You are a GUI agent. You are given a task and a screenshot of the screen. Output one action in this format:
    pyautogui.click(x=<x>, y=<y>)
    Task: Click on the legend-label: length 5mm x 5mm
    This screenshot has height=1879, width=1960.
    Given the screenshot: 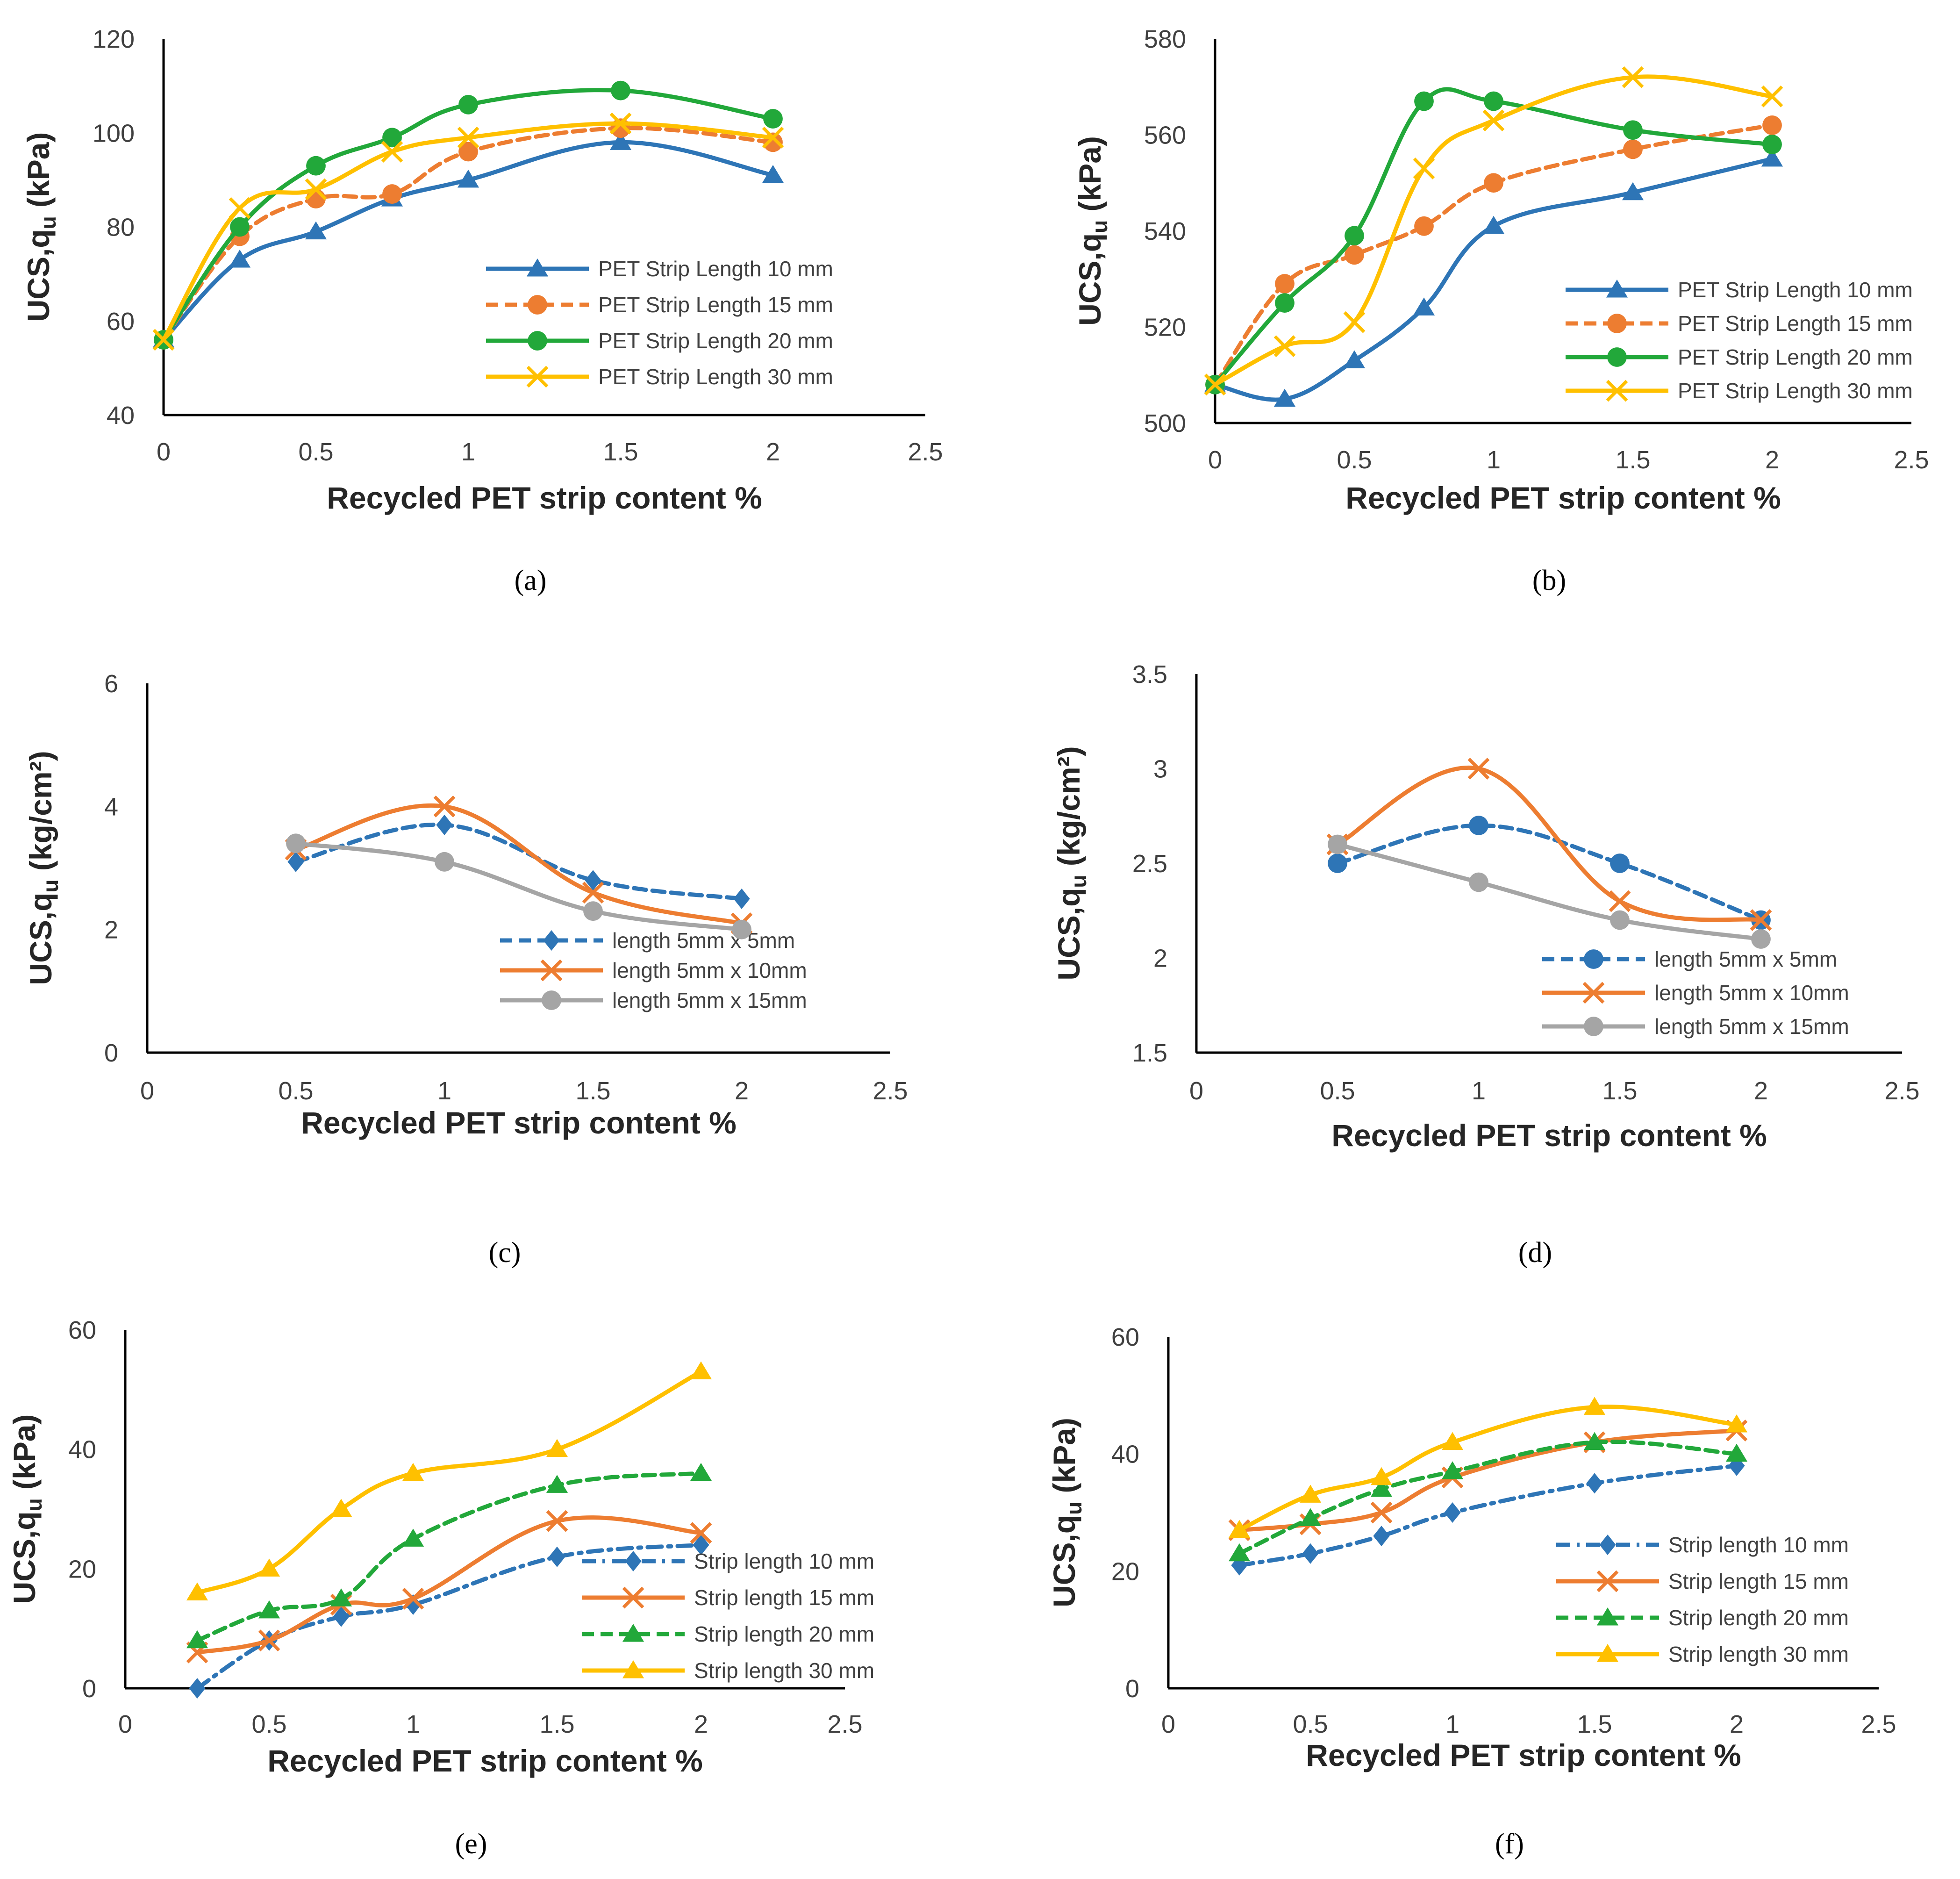 What is the action you would take?
    pyautogui.click(x=703, y=940)
    